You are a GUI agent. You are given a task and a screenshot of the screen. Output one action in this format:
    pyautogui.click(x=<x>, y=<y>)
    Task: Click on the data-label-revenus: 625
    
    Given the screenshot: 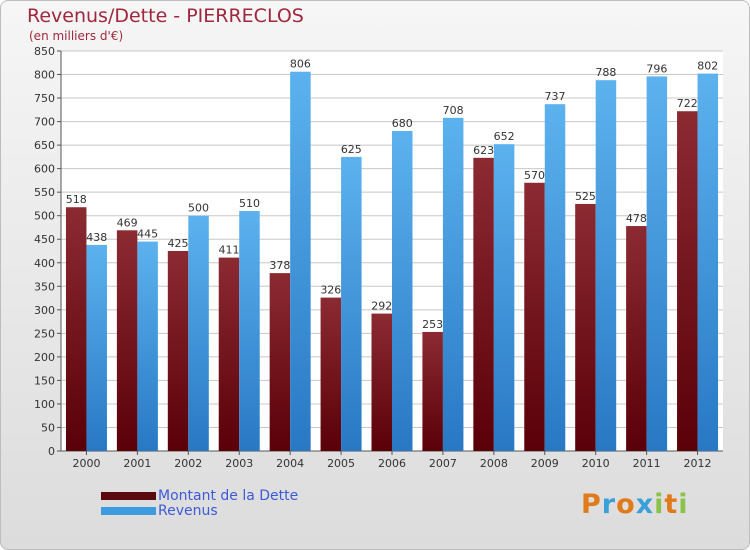 What is the action you would take?
    pyautogui.click(x=351, y=149)
    